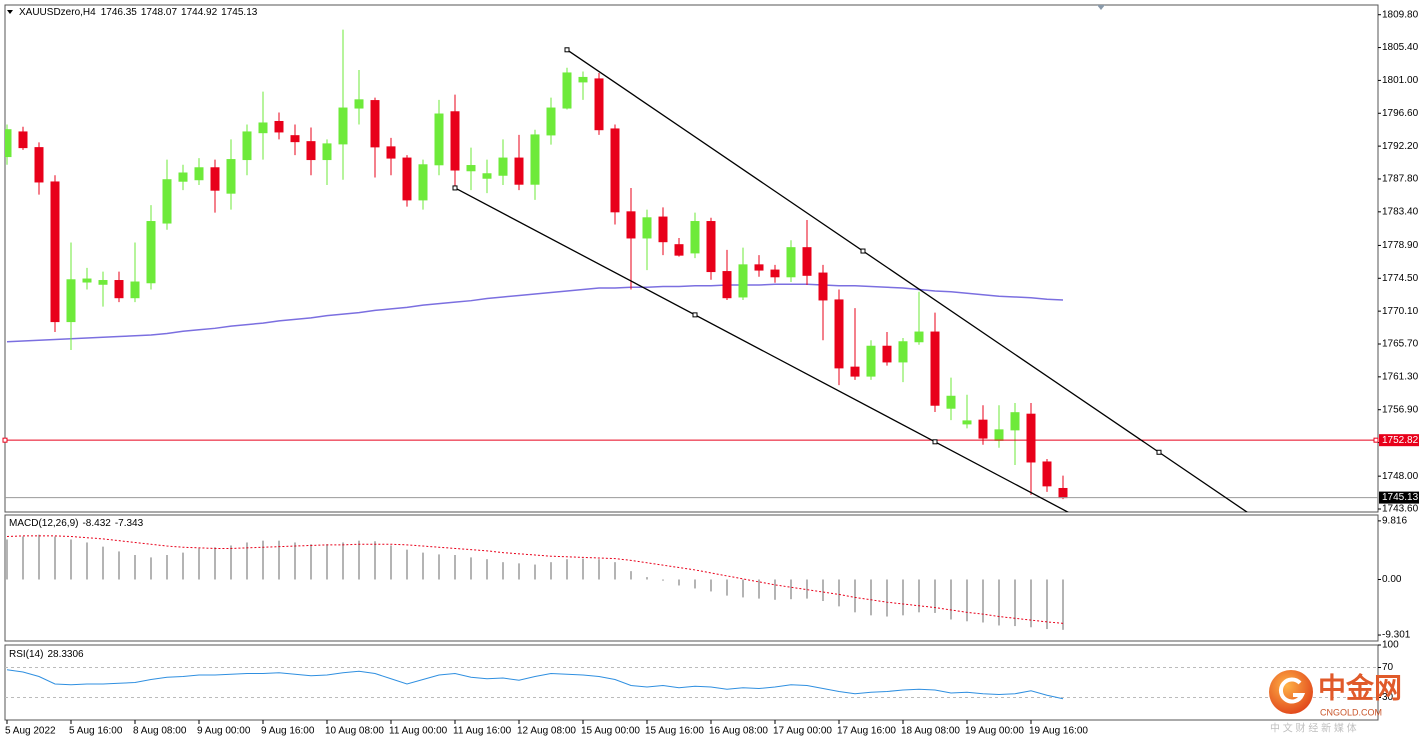 This screenshot has width=1425, height=743. I want to click on header-low: 1744.92, so click(199, 12).